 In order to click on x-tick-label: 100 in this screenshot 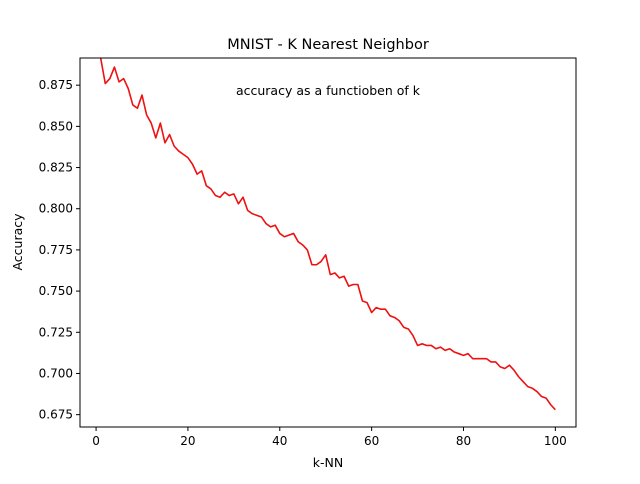, I will do `click(555, 441)`.